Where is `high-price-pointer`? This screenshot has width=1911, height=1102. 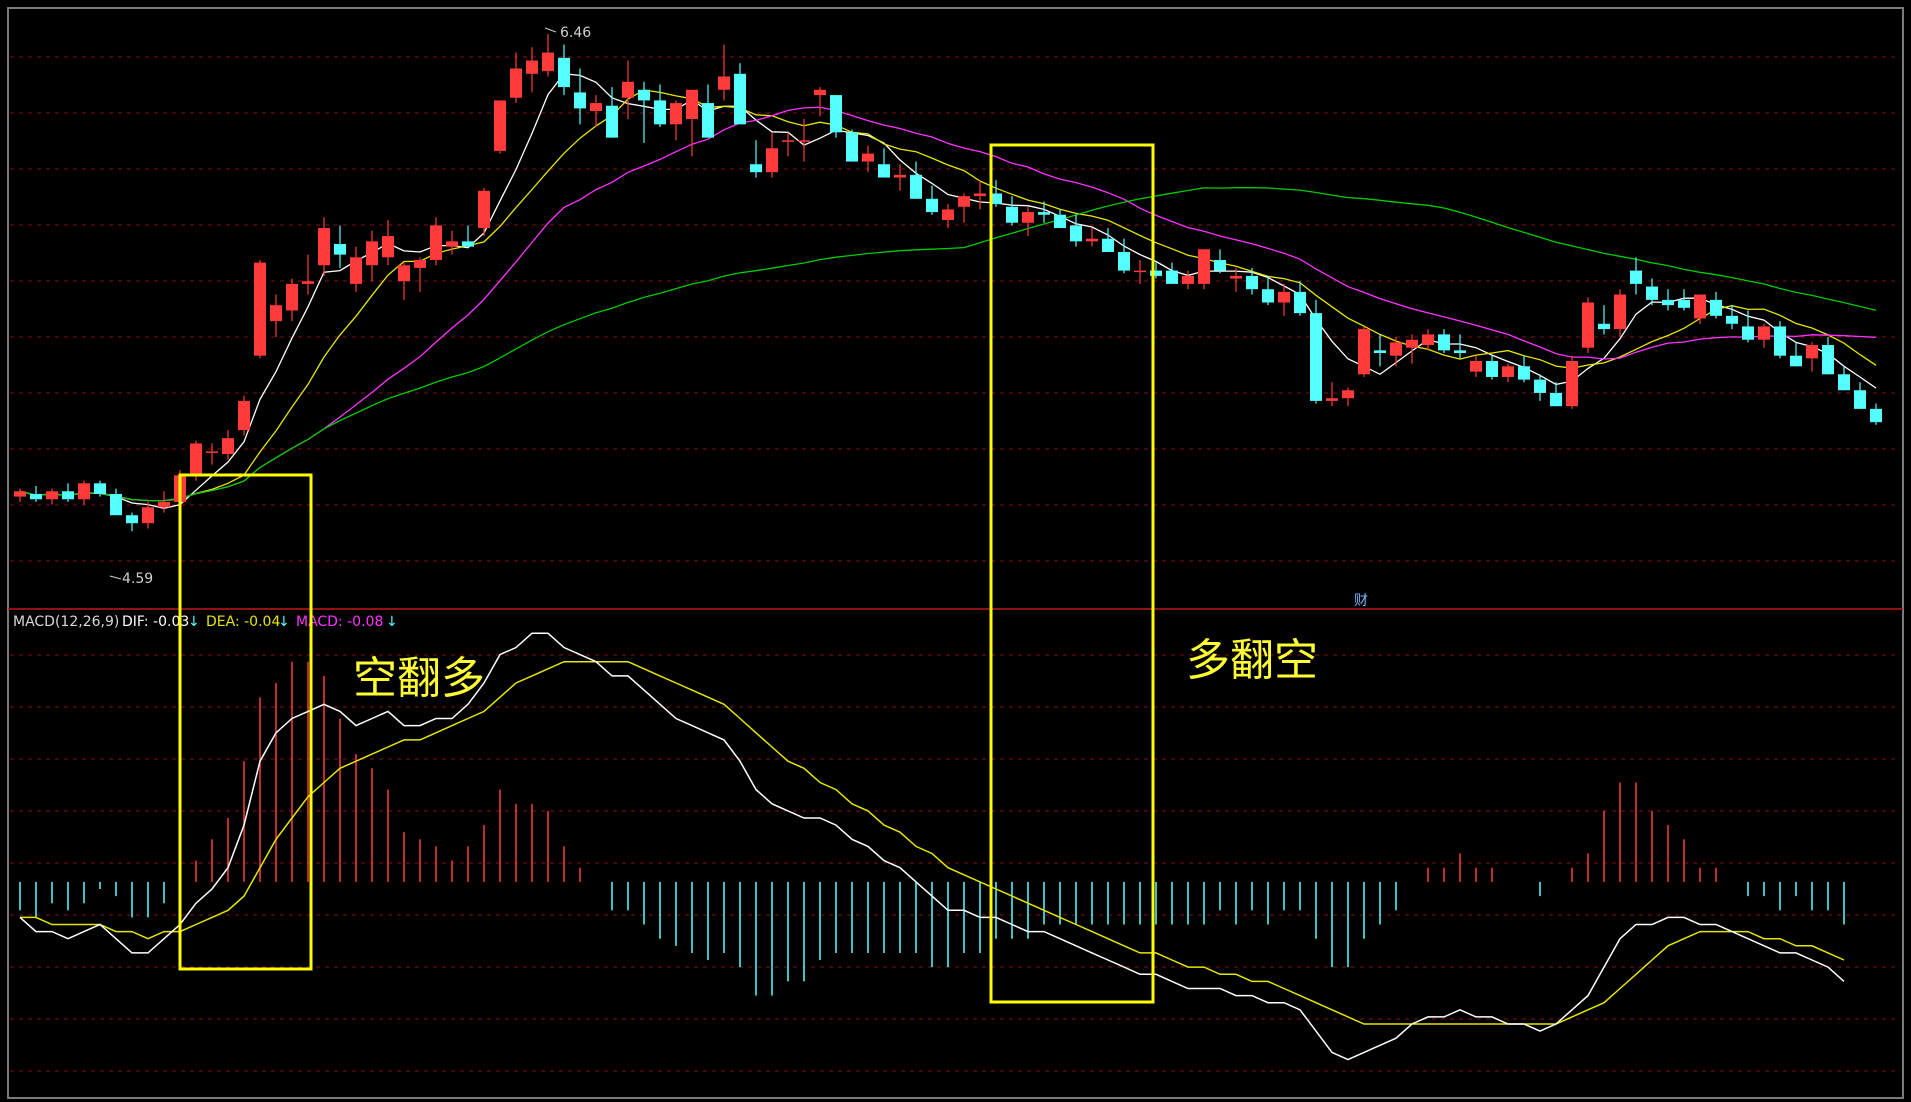
high-price-pointer is located at coordinates (550, 30).